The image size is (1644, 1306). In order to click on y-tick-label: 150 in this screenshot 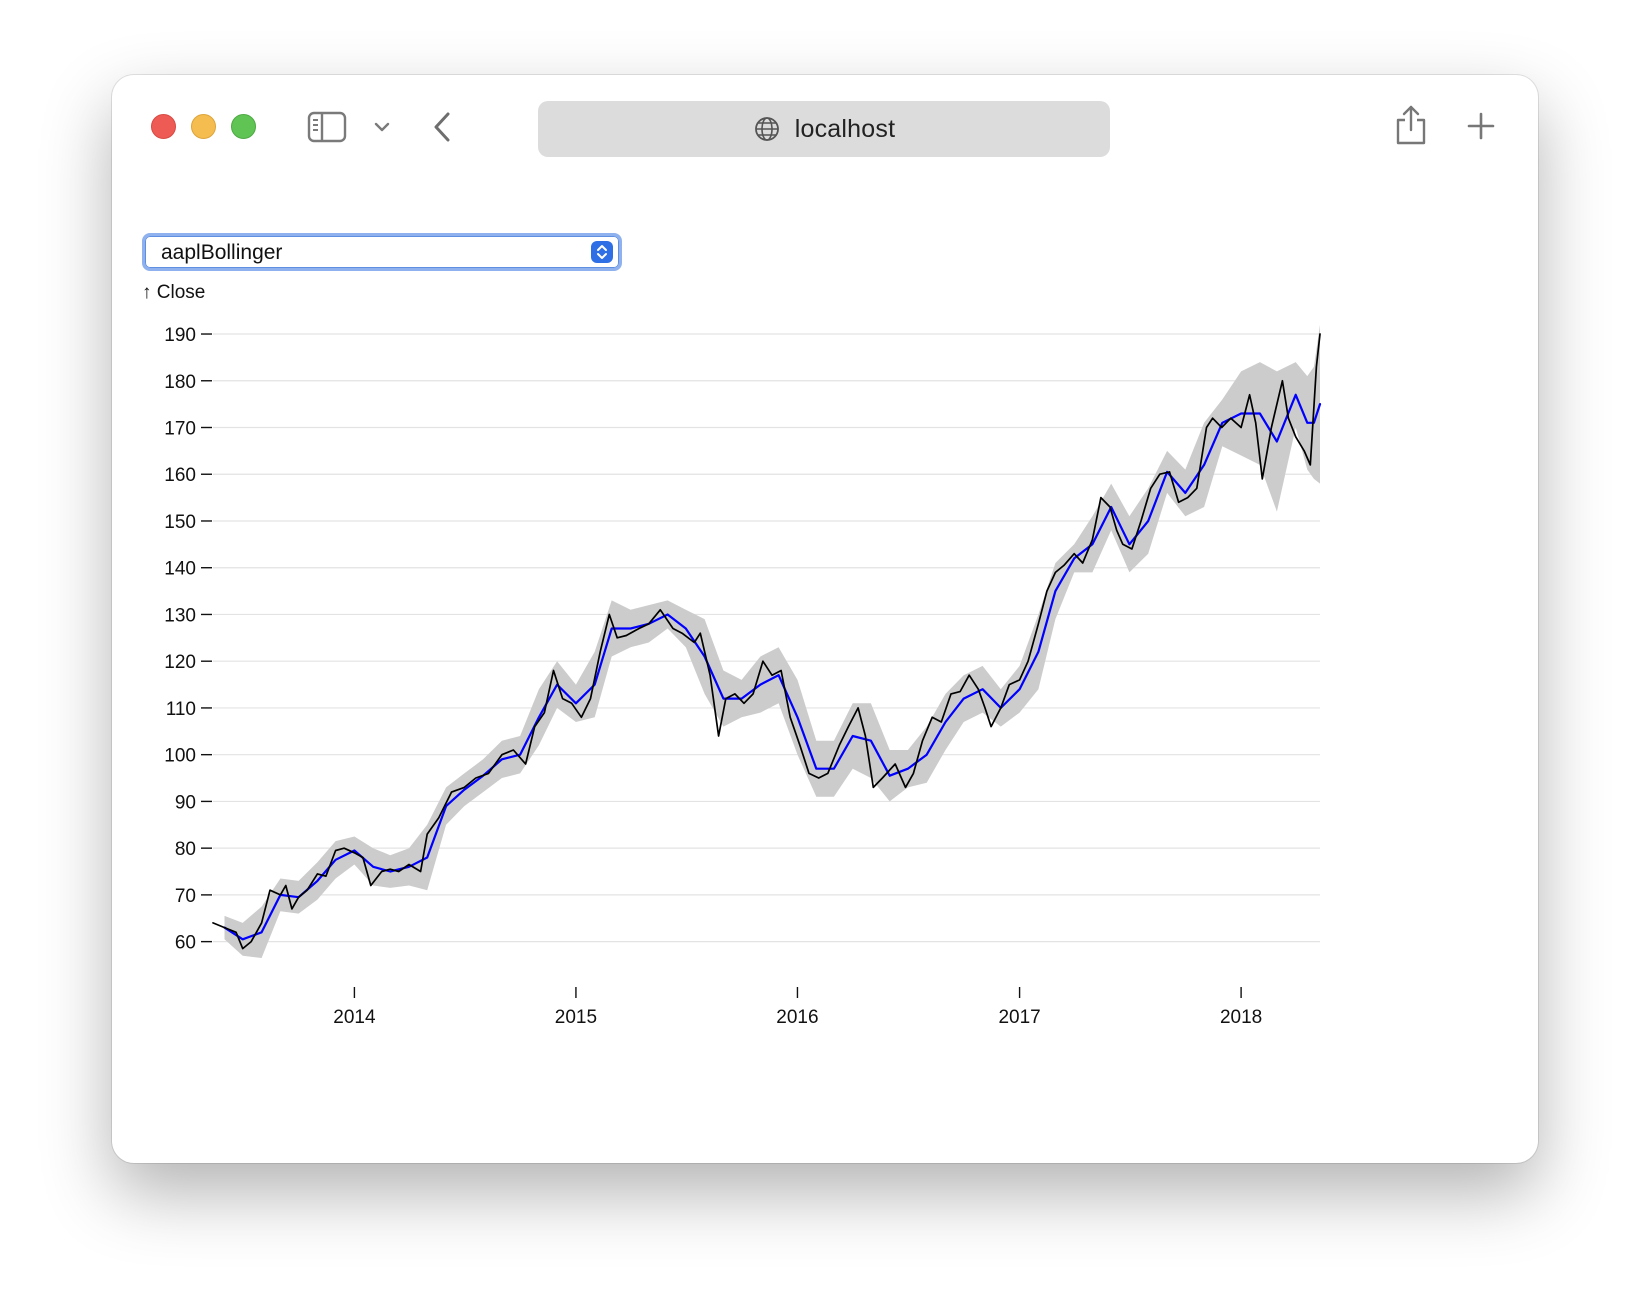, I will do `click(180, 522)`.